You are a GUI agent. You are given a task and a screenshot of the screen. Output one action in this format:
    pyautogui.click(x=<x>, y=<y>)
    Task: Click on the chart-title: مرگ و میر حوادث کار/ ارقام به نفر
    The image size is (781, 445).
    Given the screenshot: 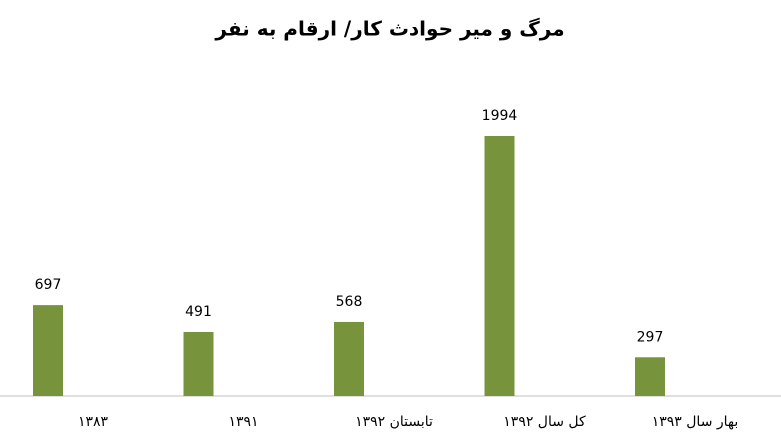 What is the action you would take?
    pyautogui.click(x=389, y=29)
    